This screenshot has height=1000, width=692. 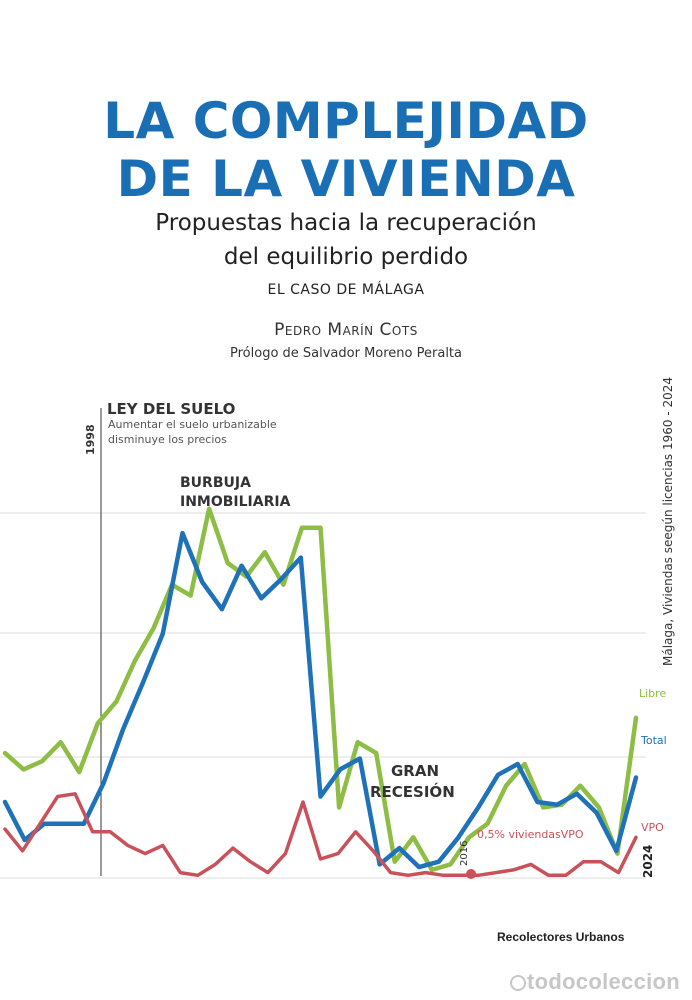 I want to click on vpo-percentage-note: 0,5% viviendasVPO, so click(x=530, y=834).